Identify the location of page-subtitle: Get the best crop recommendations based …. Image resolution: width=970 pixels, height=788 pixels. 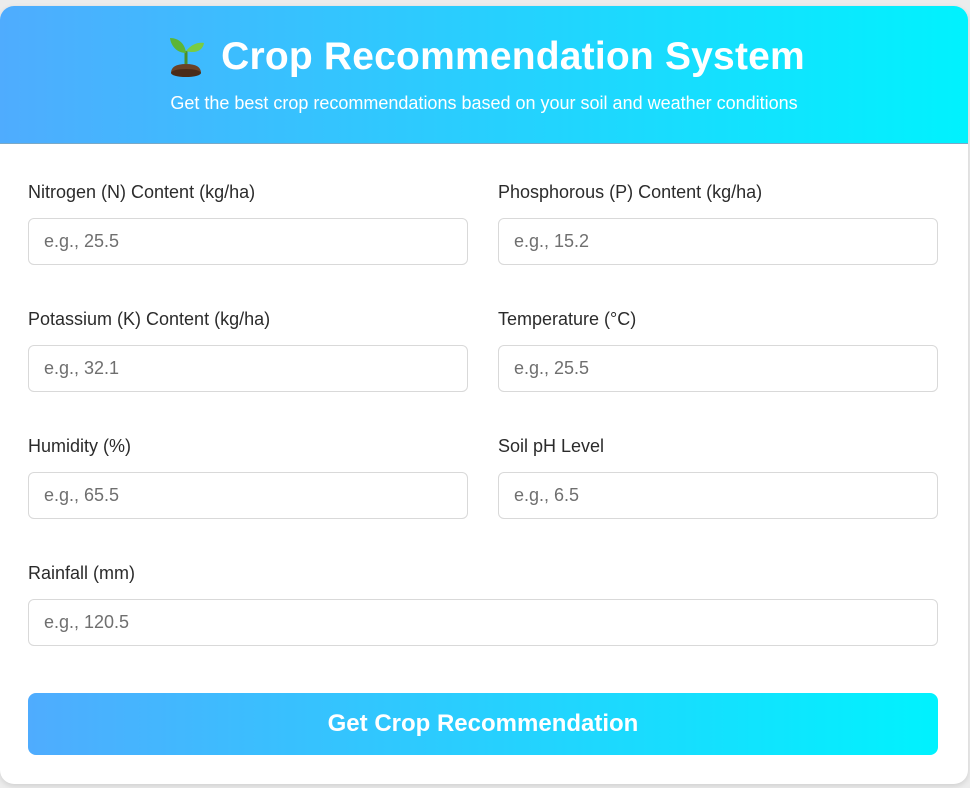
(484, 103).